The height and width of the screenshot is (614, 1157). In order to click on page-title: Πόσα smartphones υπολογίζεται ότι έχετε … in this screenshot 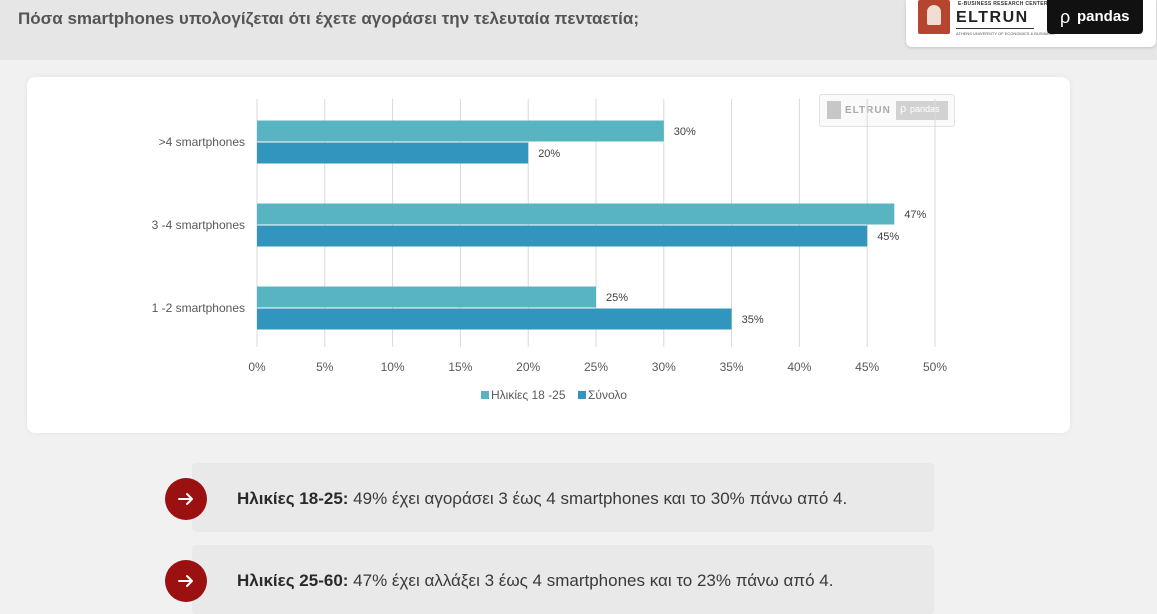, I will do `click(328, 18)`.